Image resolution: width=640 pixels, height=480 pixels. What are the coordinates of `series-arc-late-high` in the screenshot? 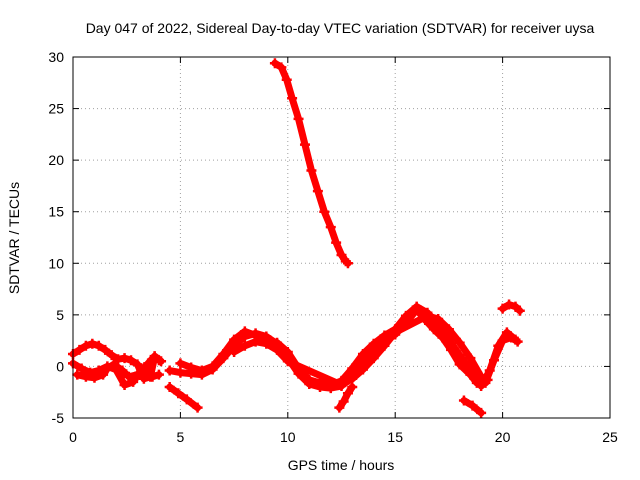 It's located at (511, 307).